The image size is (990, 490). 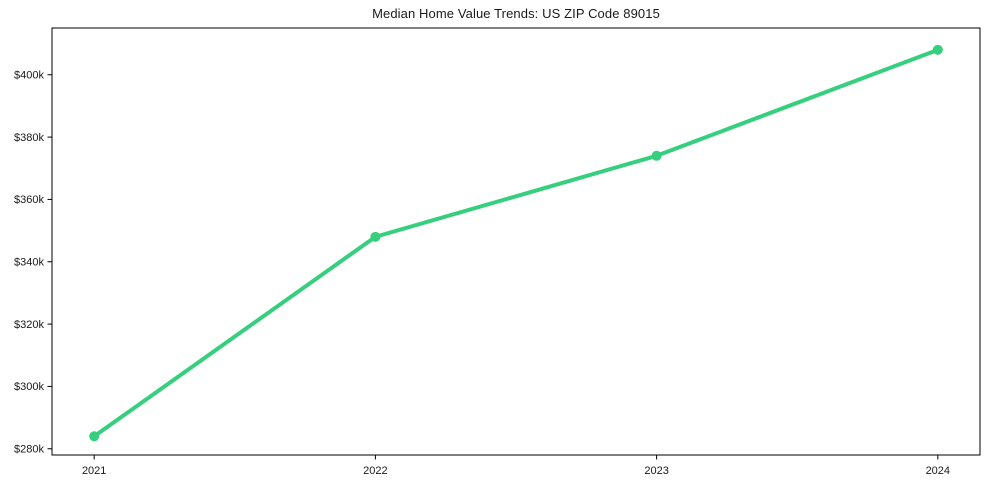 I want to click on y-tick-label: $280k, so click(x=29, y=450).